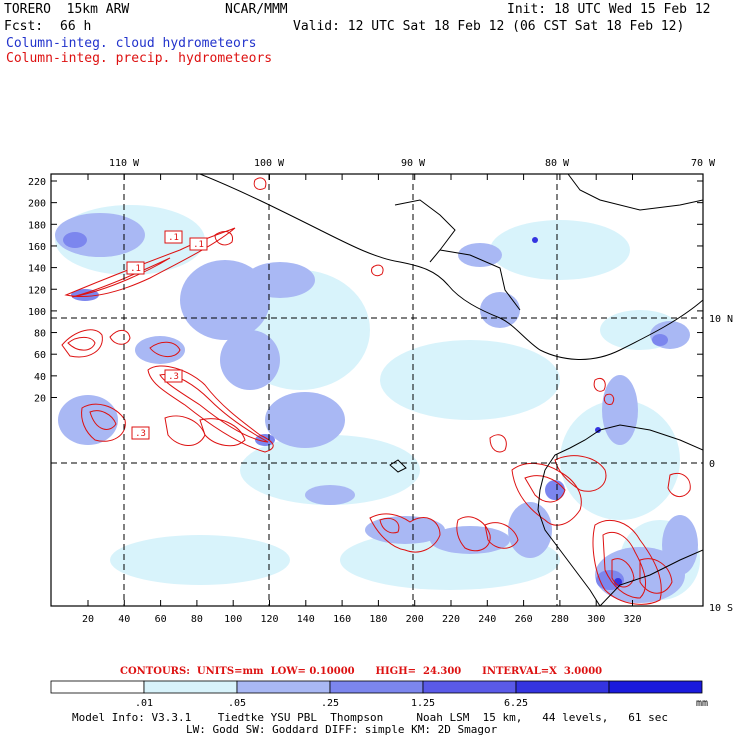 This screenshot has height=740, width=740. I want to click on y-tick-label: 100, so click(37, 312).